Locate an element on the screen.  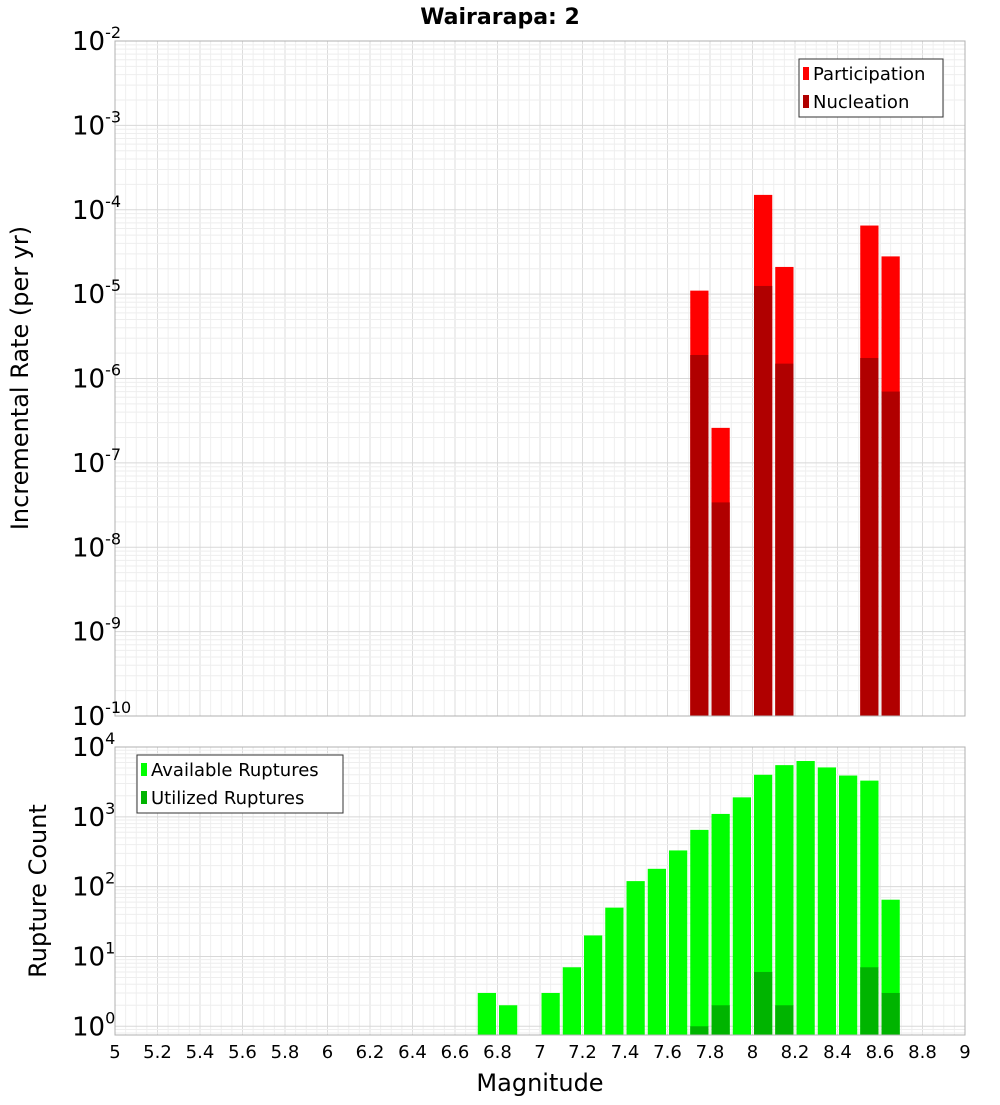
x-tick-label: 8.2 is located at coordinates (795, 1052).